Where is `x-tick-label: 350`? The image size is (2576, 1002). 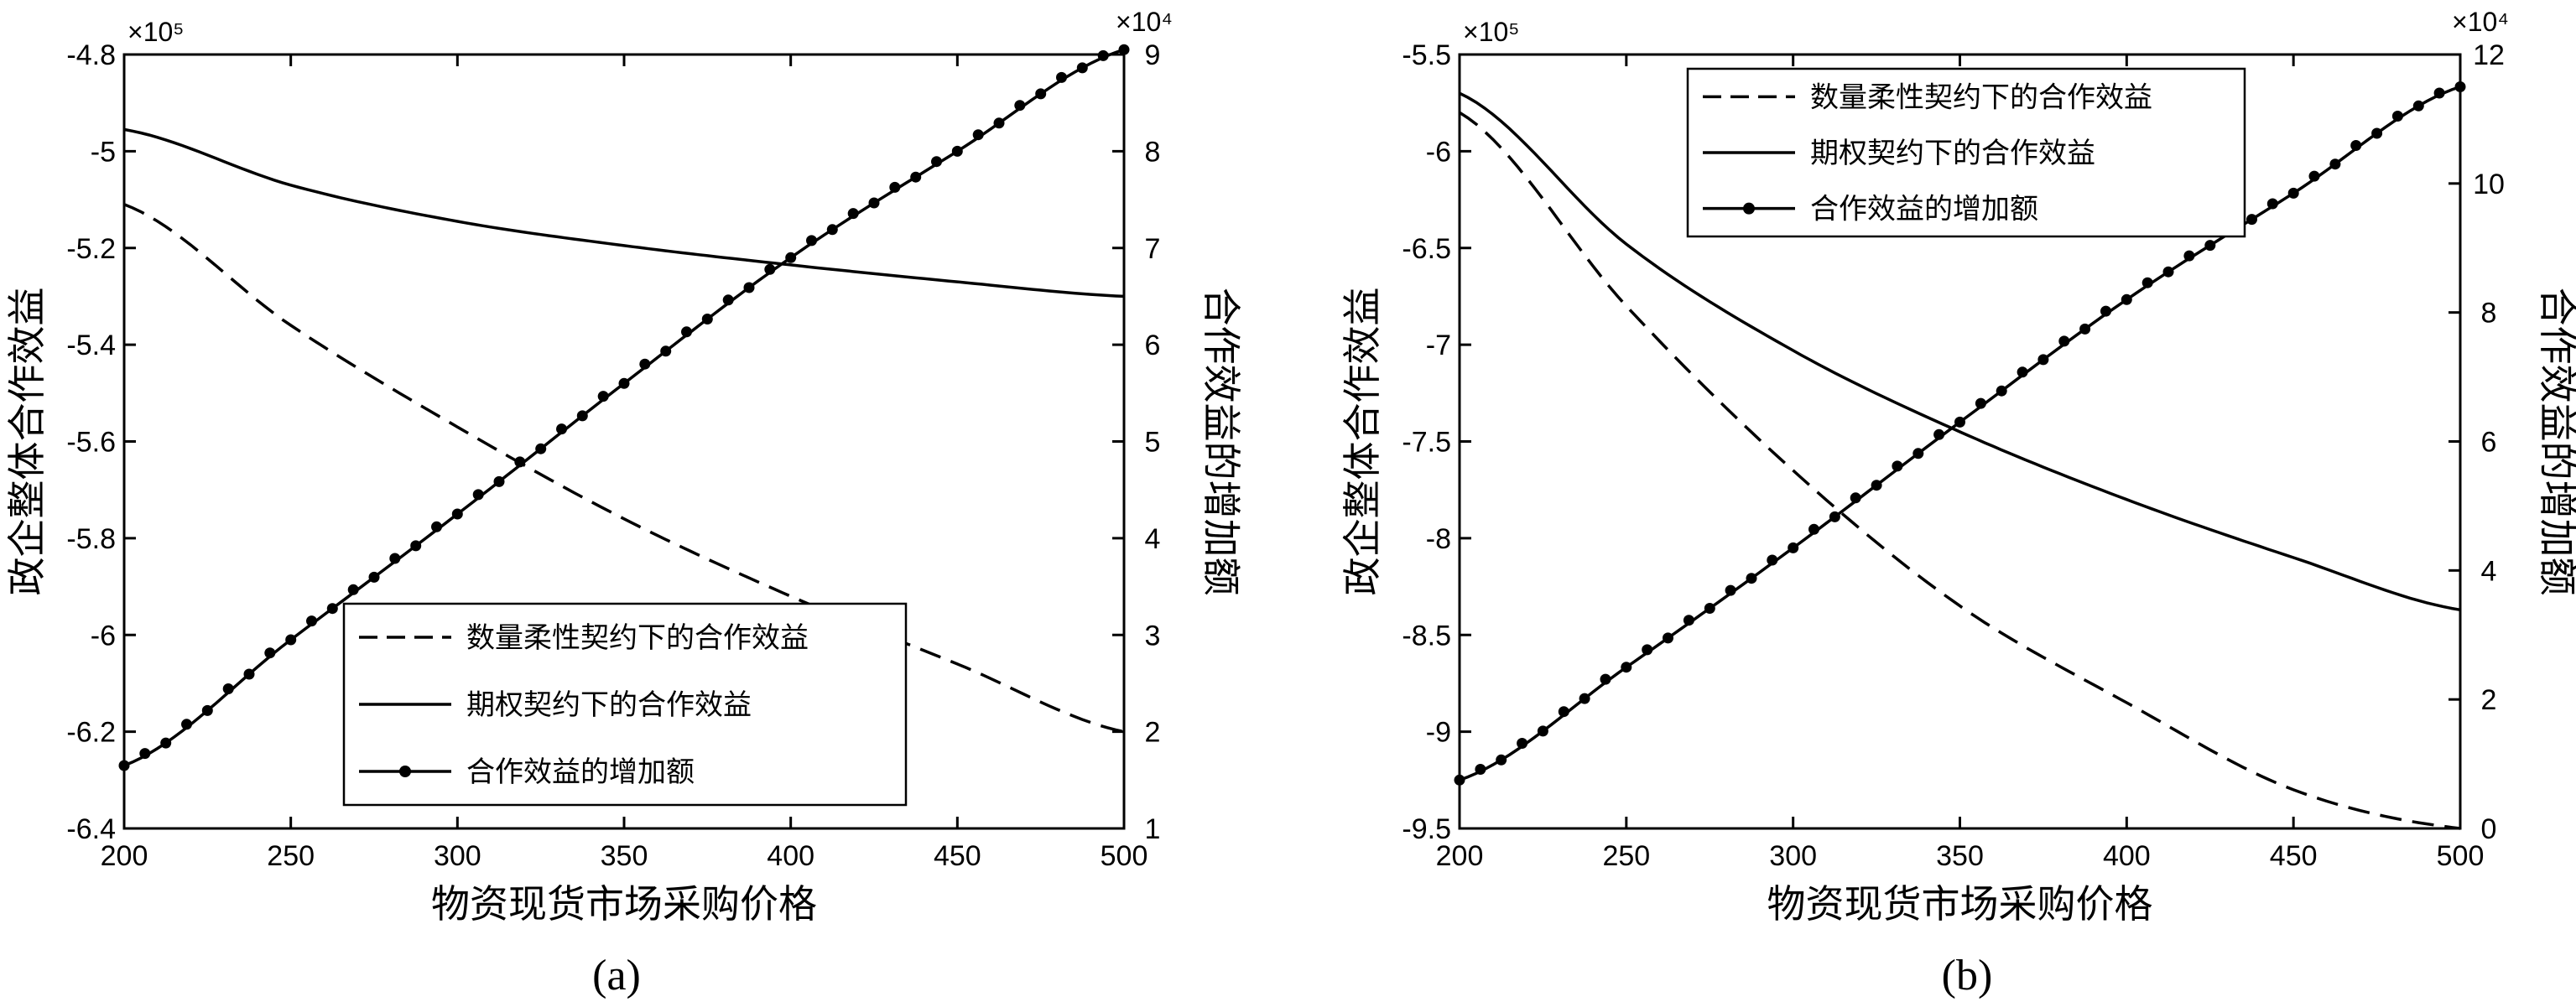
x-tick-label: 350 is located at coordinates (1960, 856).